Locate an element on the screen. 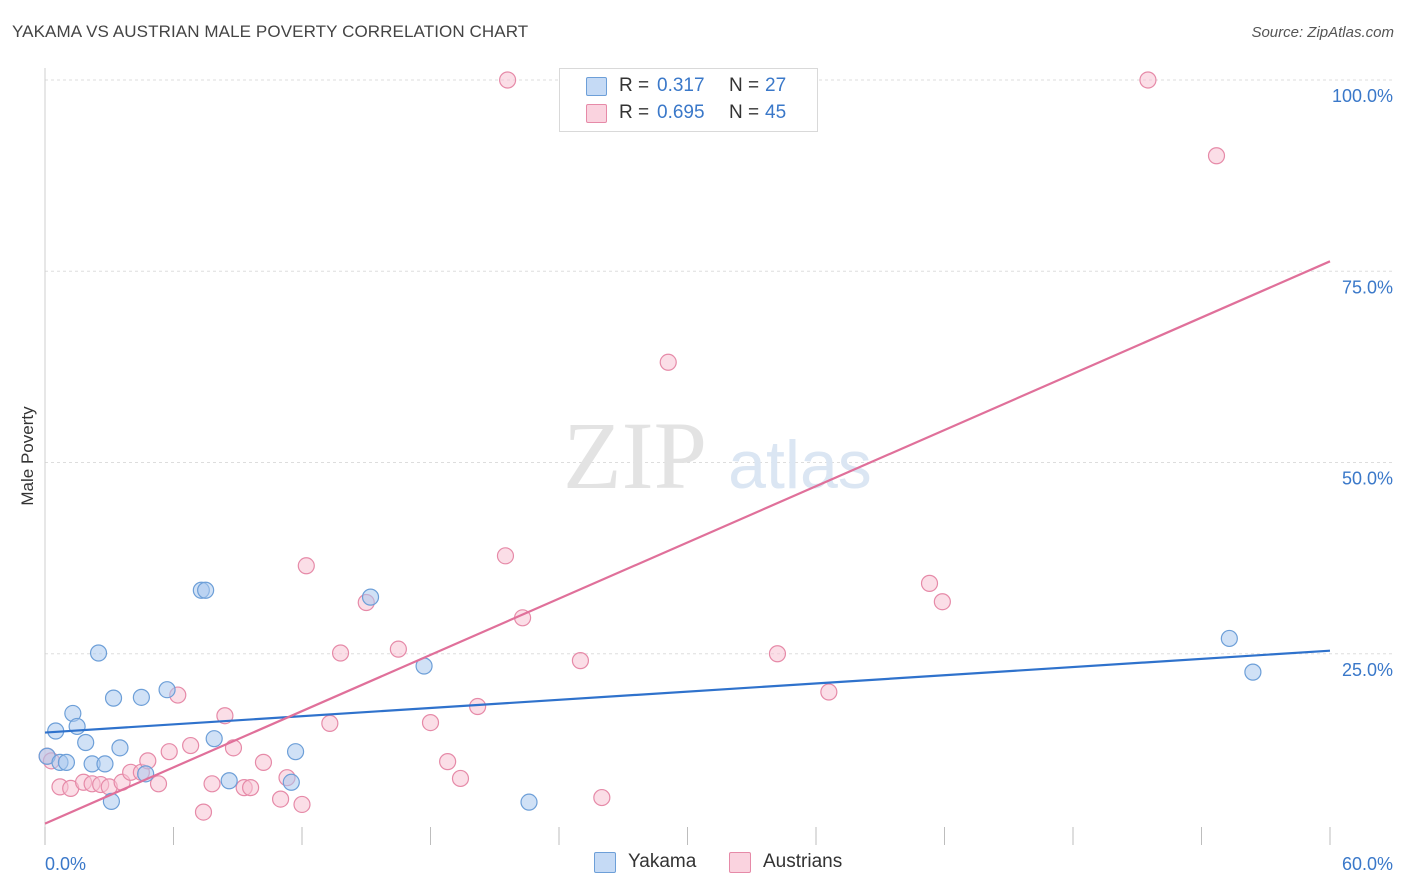 The height and width of the screenshot is (892, 1406). bottom-legend-yakama: Yakama is located at coordinates (645, 862).